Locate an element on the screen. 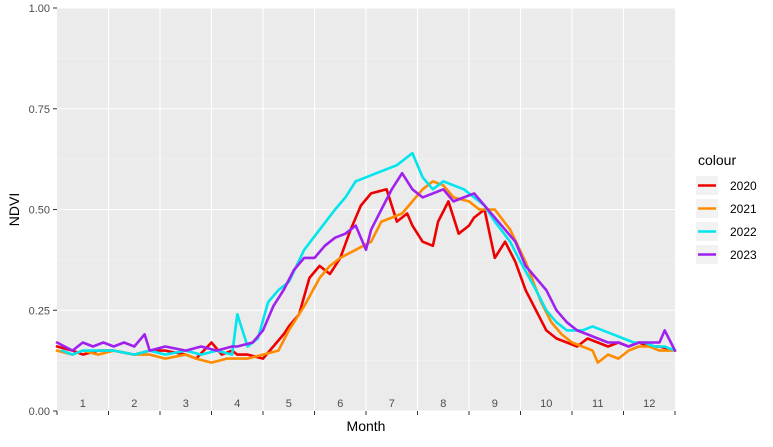 This screenshot has height=447, width=773. month-label: 1 is located at coordinates (83, 404).